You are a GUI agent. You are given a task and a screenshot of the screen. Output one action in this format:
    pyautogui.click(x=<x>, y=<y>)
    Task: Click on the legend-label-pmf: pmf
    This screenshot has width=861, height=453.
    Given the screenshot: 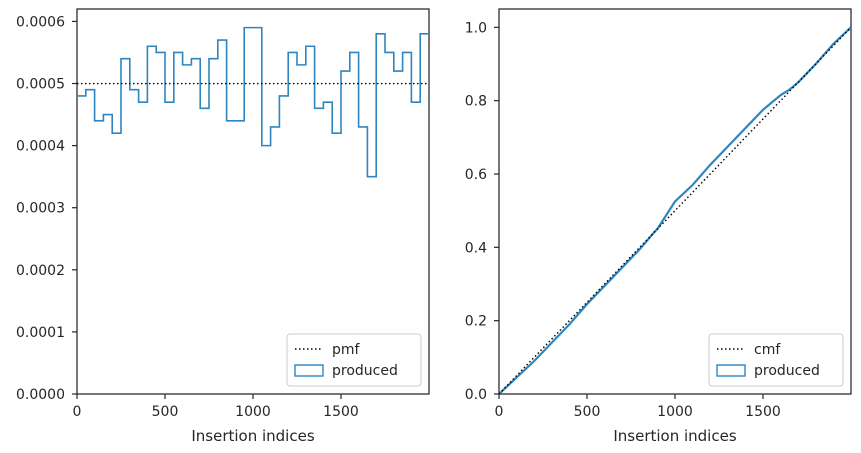 What is the action you would take?
    pyautogui.click(x=346, y=350)
    